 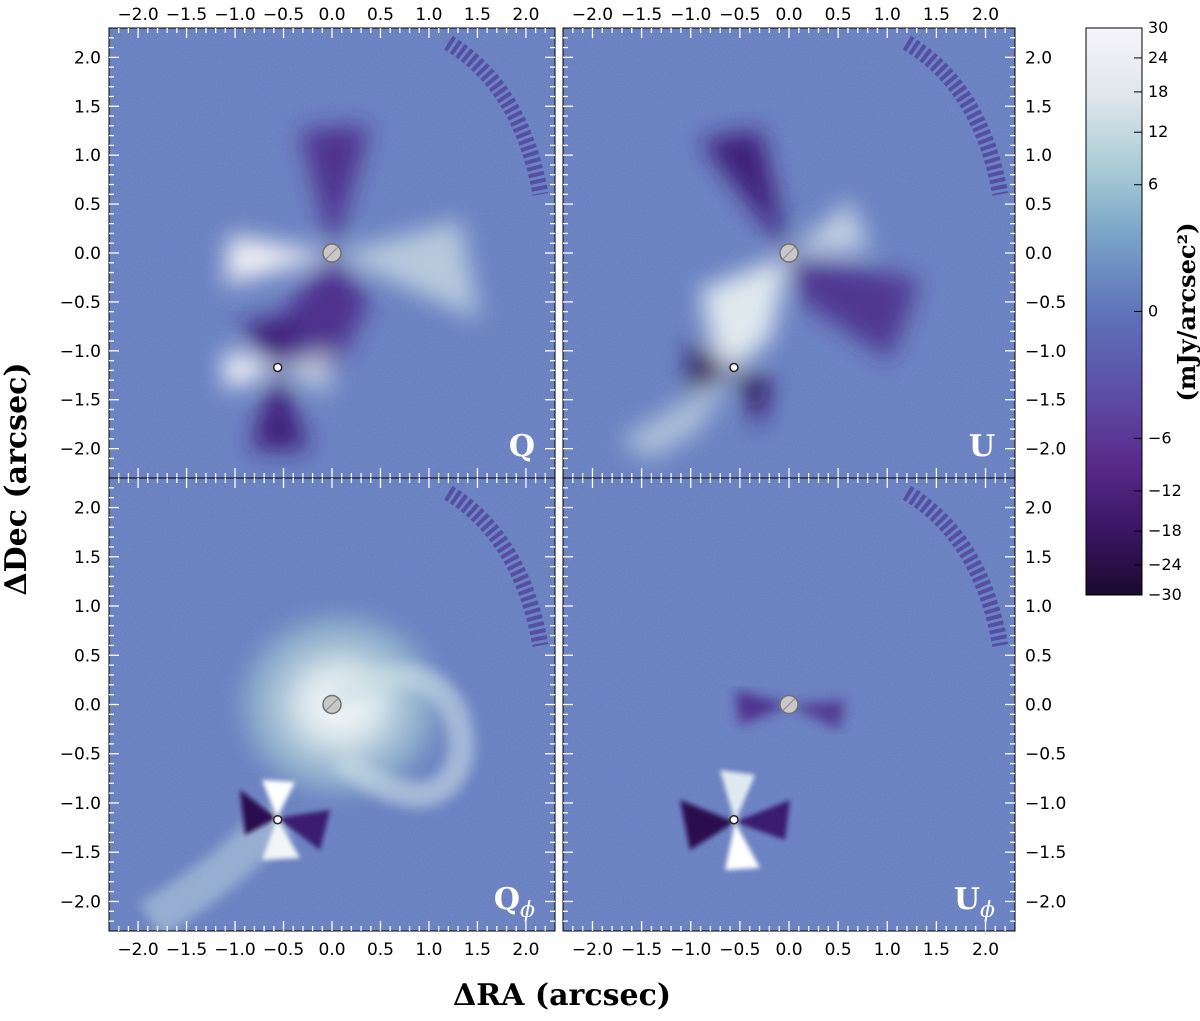 I want to click on colorbar-tick-label: 12, so click(x=1158, y=131).